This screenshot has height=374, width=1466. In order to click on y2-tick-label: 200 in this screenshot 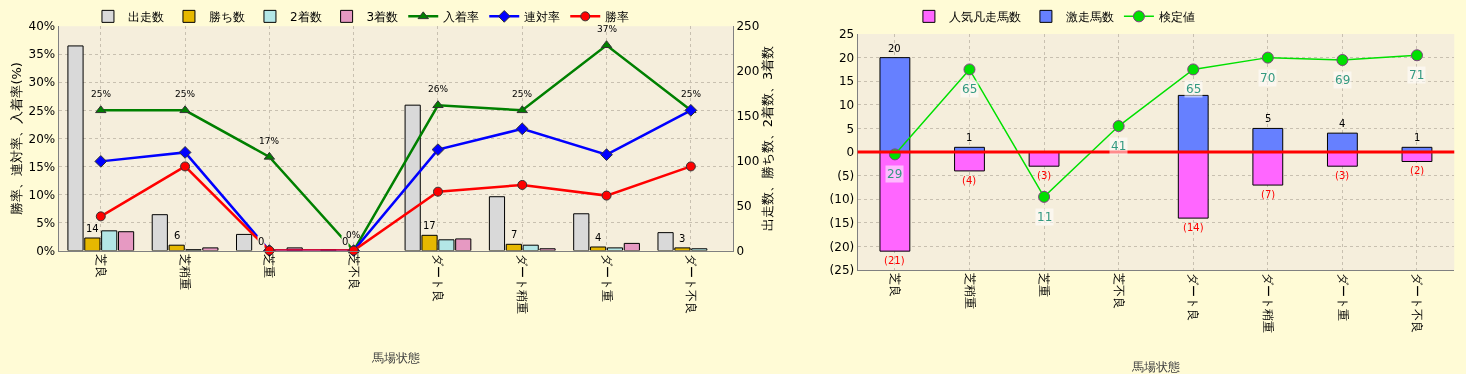, I will do `click(748, 71)`.